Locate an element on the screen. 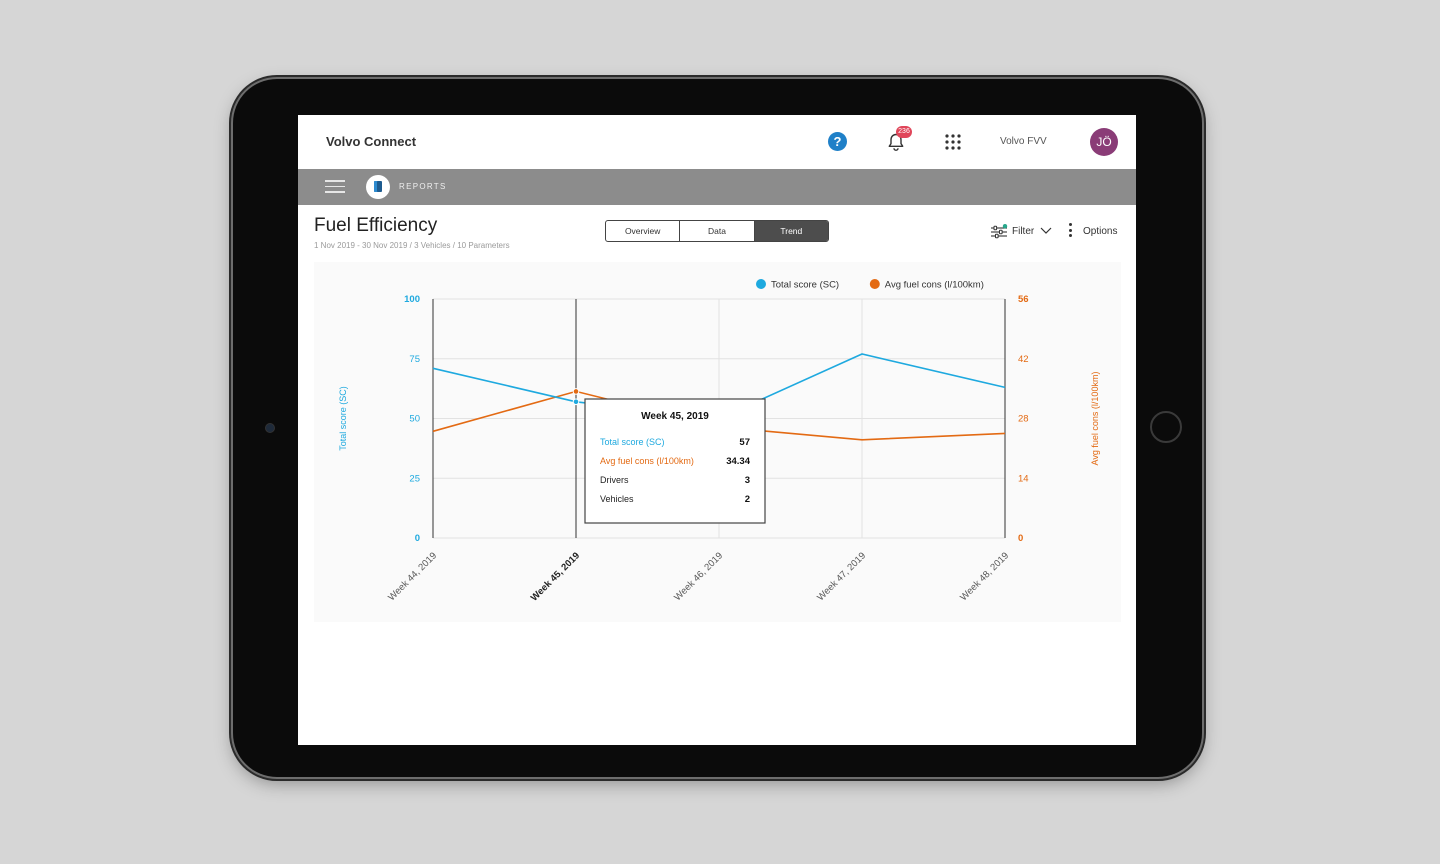 The image size is (1440, 864). tooltip-row-value: 2 is located at coordinates (747, 499).